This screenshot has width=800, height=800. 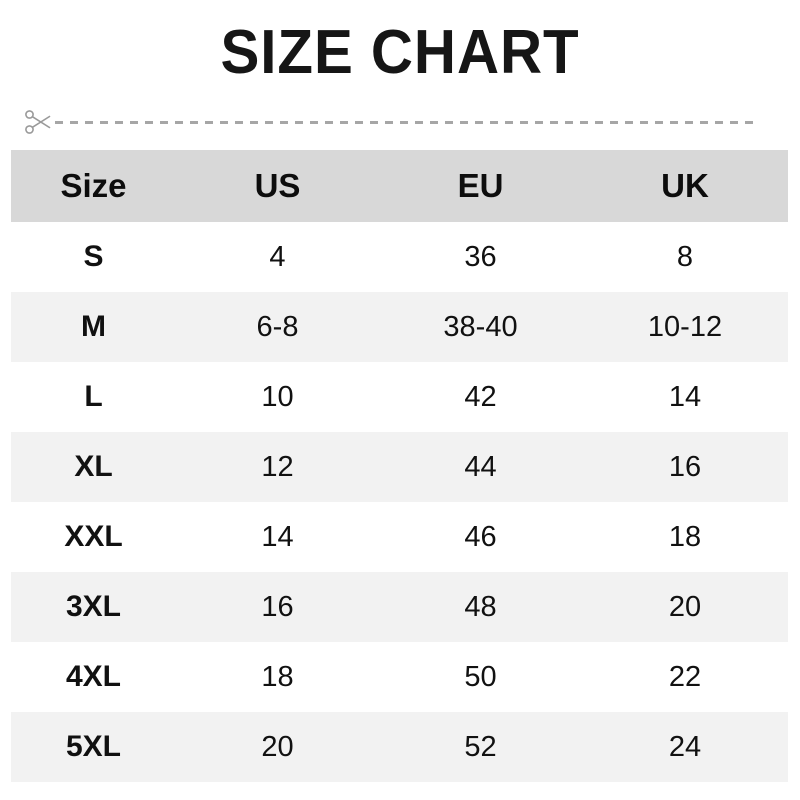 I want to click on cell-us: 12, so click(x=277, y=467).